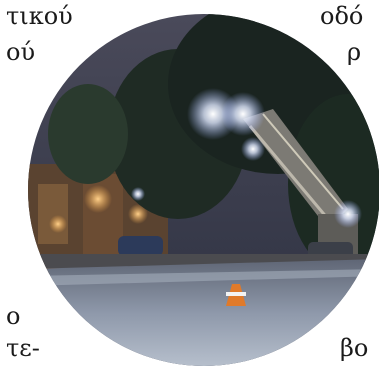 The image size is (379, 380). Describe the element at coordinates (39, 16) in the screenshot. I see `text-fragment-left-1: τικού` at that location.